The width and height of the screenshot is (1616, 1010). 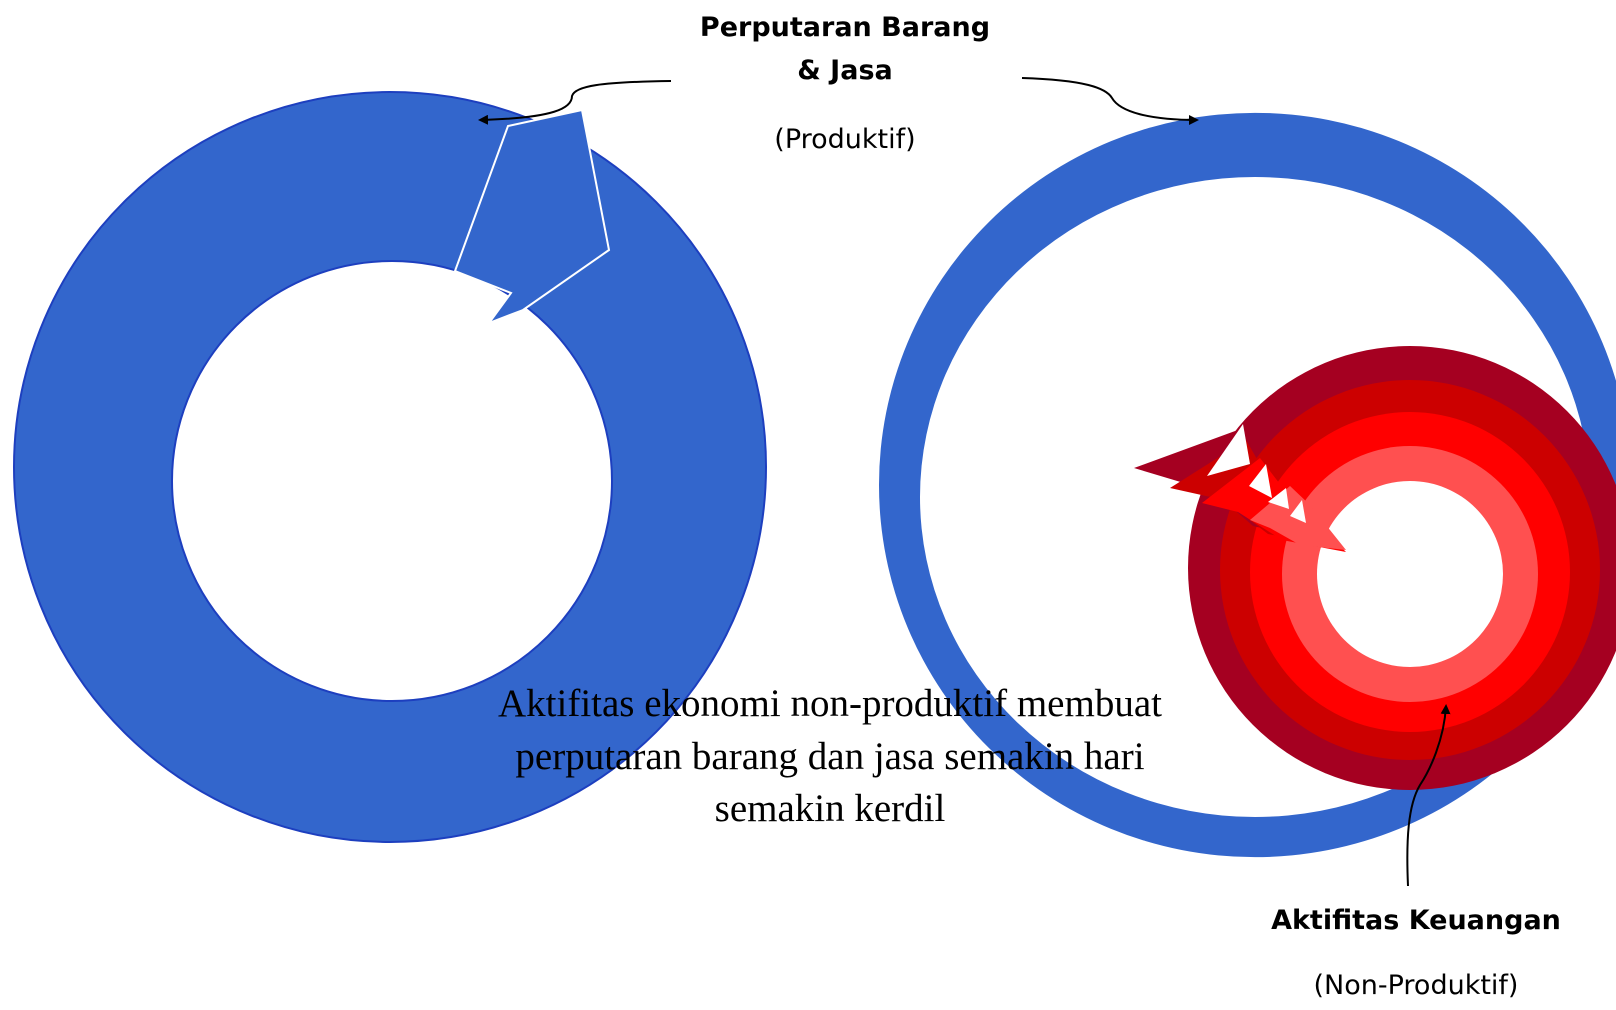 What do you see at coordinates (830, 756) in the screenshot?
I see `caption-line-2: perputaran barang dan jasa semakin hari` at bounding box center [830, 756].